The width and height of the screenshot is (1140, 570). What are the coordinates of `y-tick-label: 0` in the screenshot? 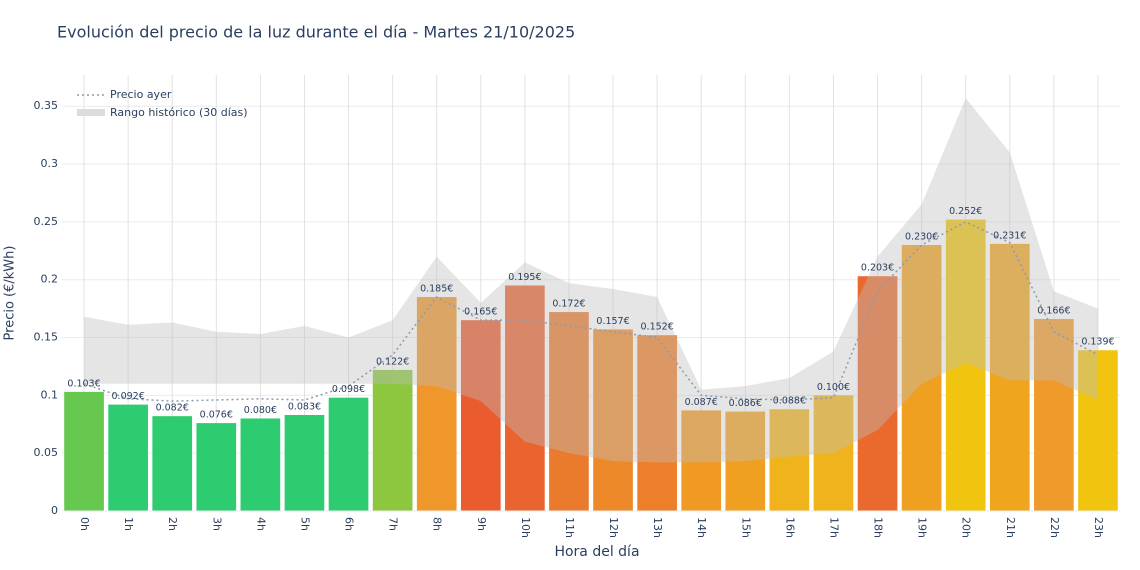 It's located at (54, 510).